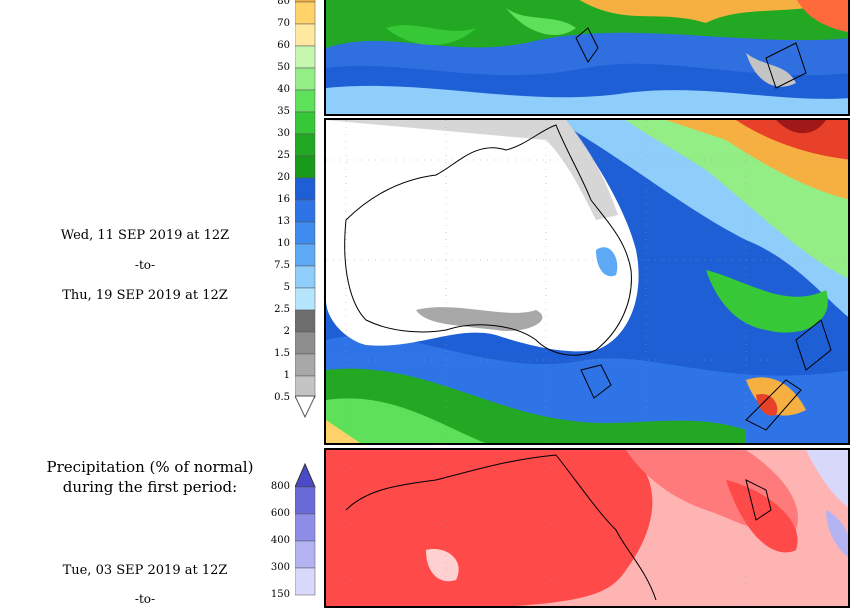  I want to click on colorbar-tick-label: 5, so click(286, 287).